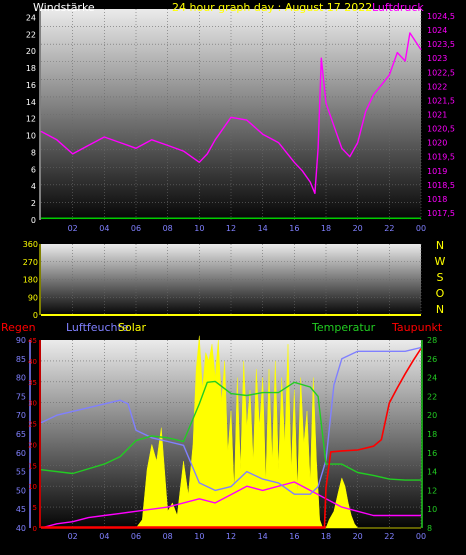  Describe the element at coordinates (35, 529) in the screenshot. I see `rain-tick-label: 0` at that location.